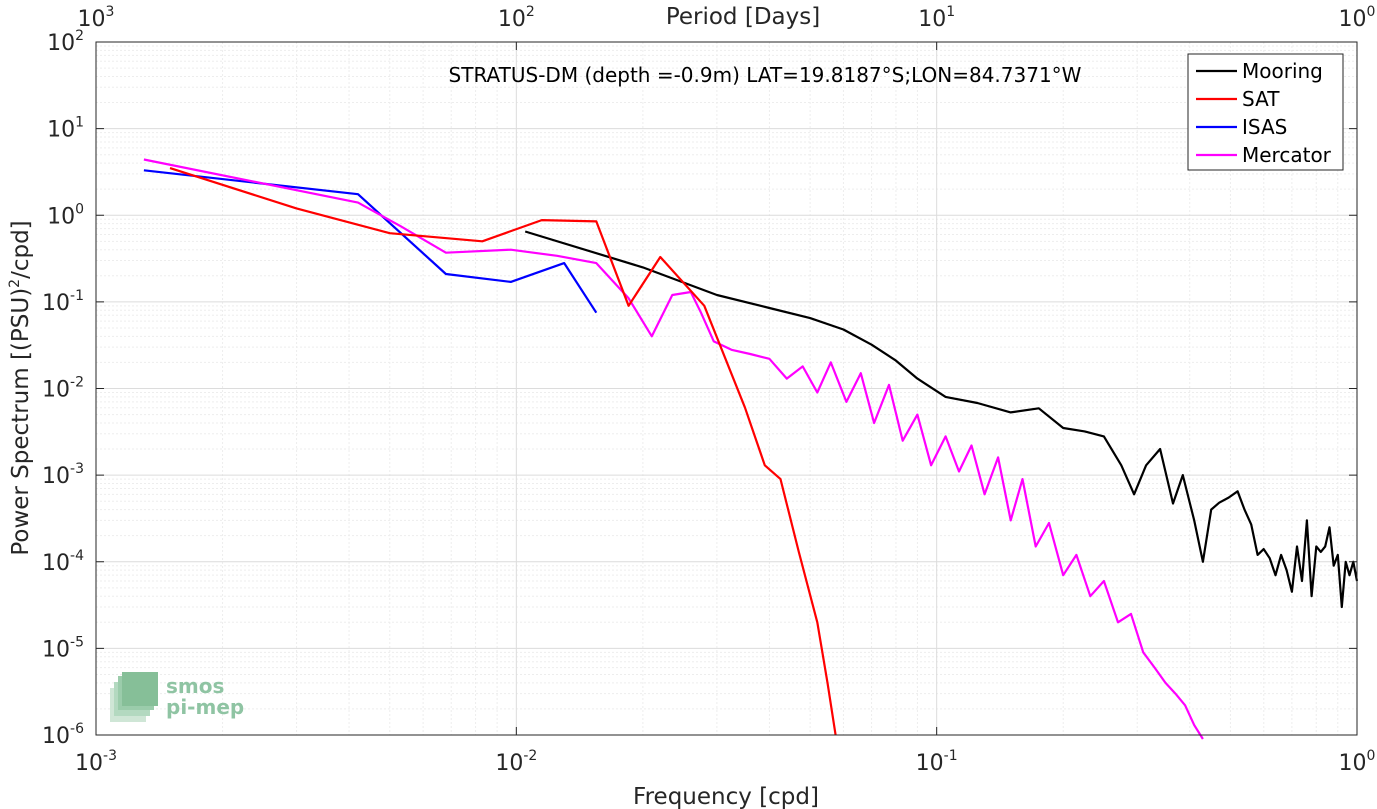 This screenshot has height=809, width=1377. What do you see at coordinates (743, 17) in the screenshot?
I see `period-axis-label: Period [Days]` at bounding box center [743, 17].